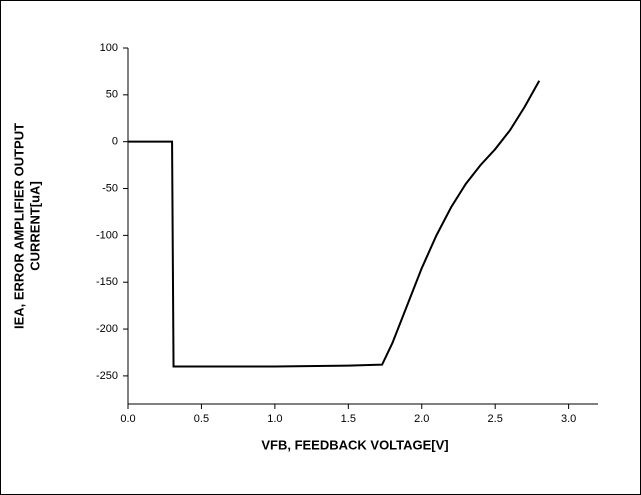 The width and height of the screenshot is (641, 495). I want to click on y-axis-label-line: IEA, ERROR AMPLIFIER OUTPUT, so click(18, 226).